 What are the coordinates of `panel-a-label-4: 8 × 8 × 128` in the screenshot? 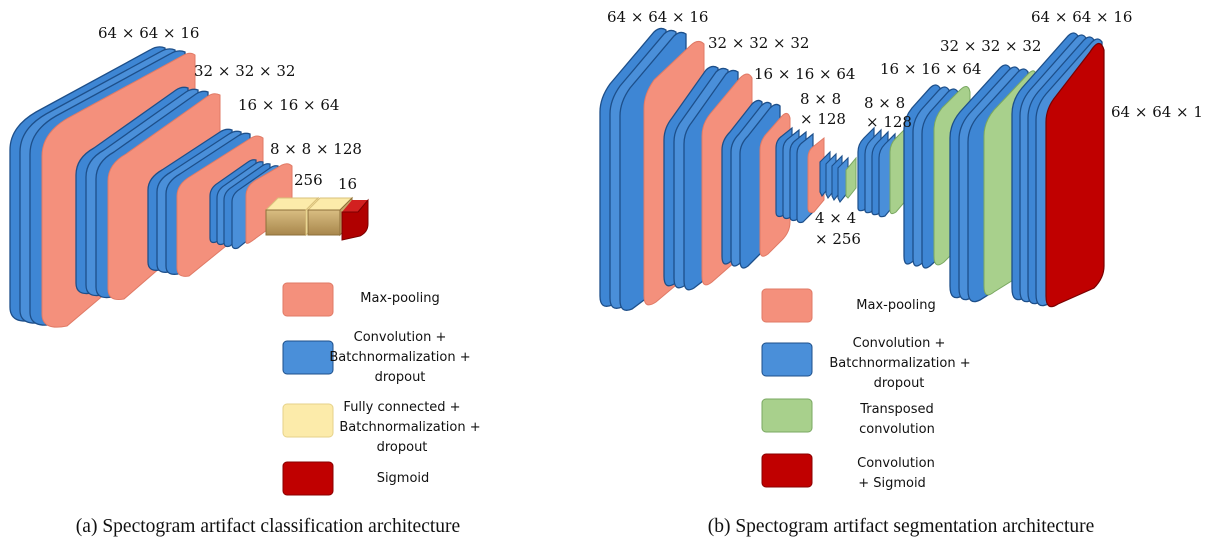 It's located at (316, 149).